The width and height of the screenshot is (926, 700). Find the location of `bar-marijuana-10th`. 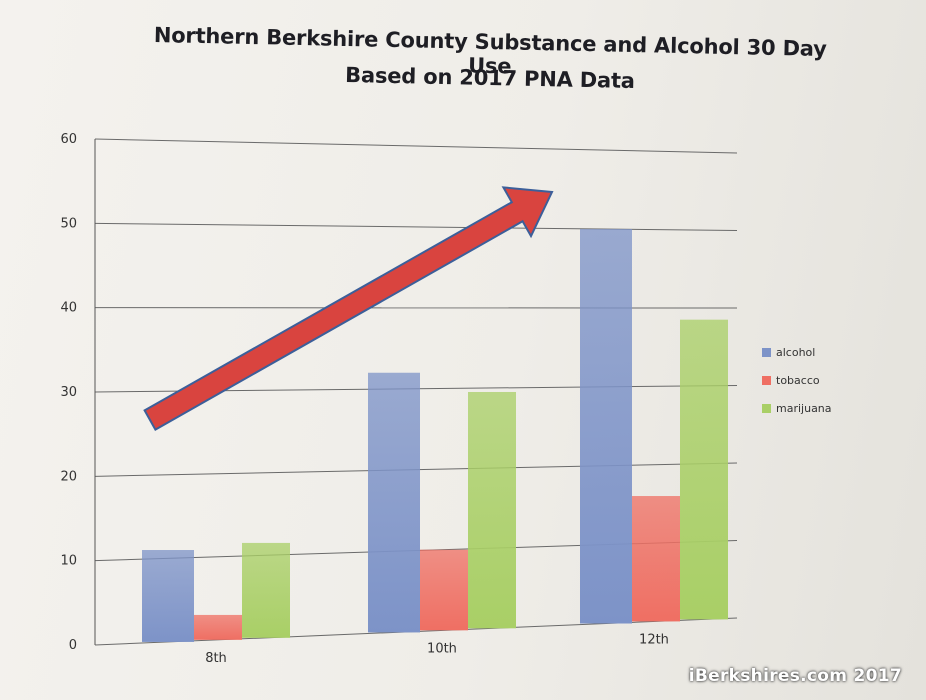

bar-marijuana-10th is located at coordinates (492, 510).